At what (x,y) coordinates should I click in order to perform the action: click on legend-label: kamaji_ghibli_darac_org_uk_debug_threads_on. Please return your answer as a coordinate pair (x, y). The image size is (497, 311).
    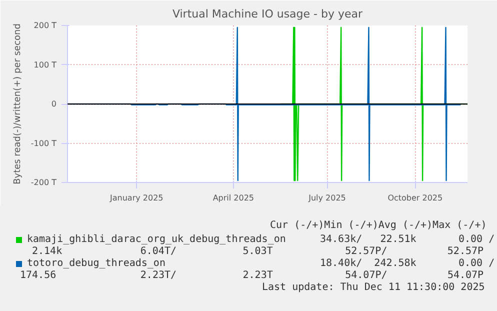
    Looking at the image, I should click on (156, 240).